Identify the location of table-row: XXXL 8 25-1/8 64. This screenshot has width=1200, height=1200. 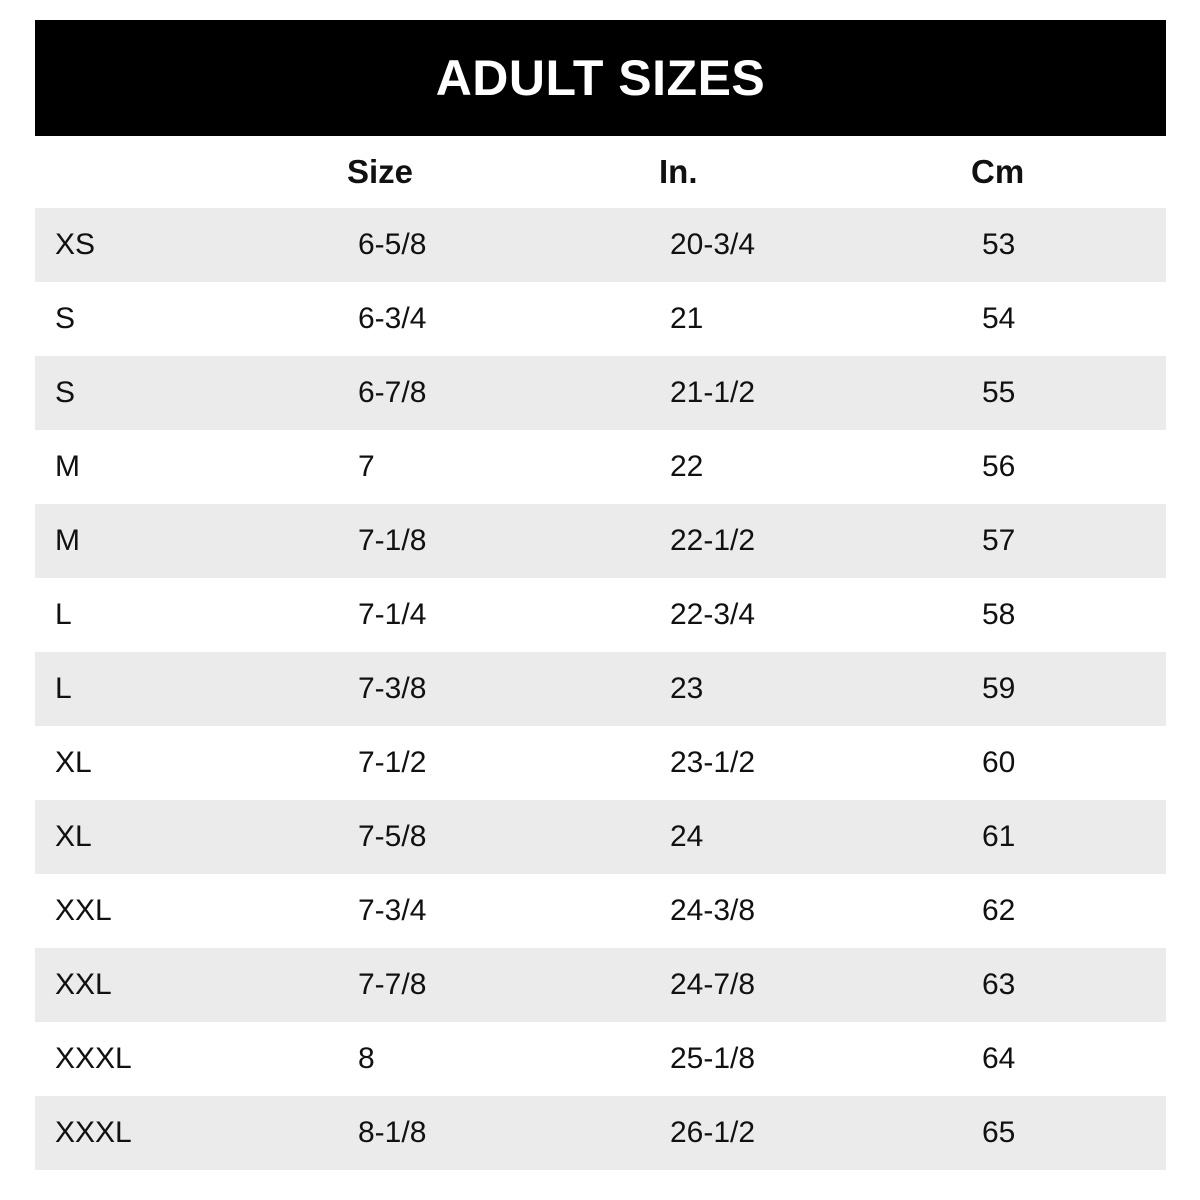
(600, 1059).